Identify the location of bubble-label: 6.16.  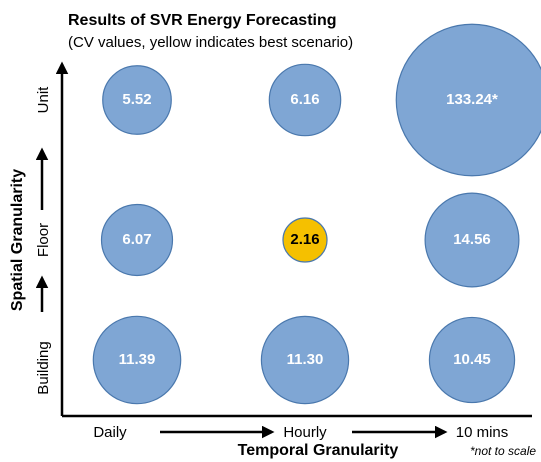
(304, 99).